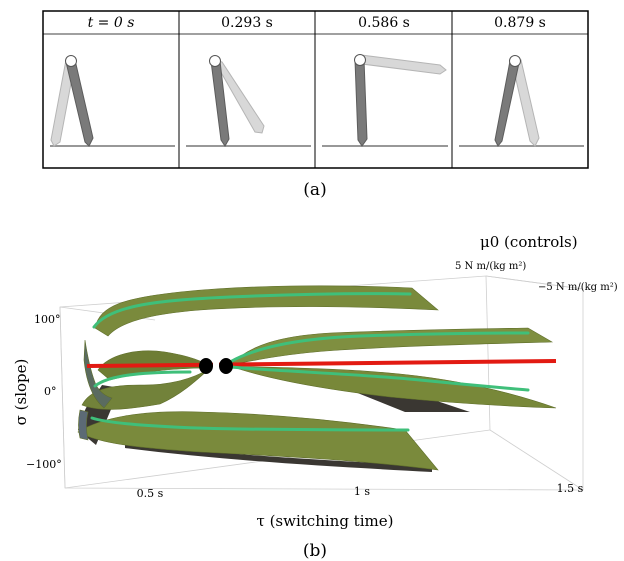 This screenshot has height=561, width=624. Describe the element at coordinates (47, 319) in the screenshot. I see `y-tick-1: 100°` at that location.